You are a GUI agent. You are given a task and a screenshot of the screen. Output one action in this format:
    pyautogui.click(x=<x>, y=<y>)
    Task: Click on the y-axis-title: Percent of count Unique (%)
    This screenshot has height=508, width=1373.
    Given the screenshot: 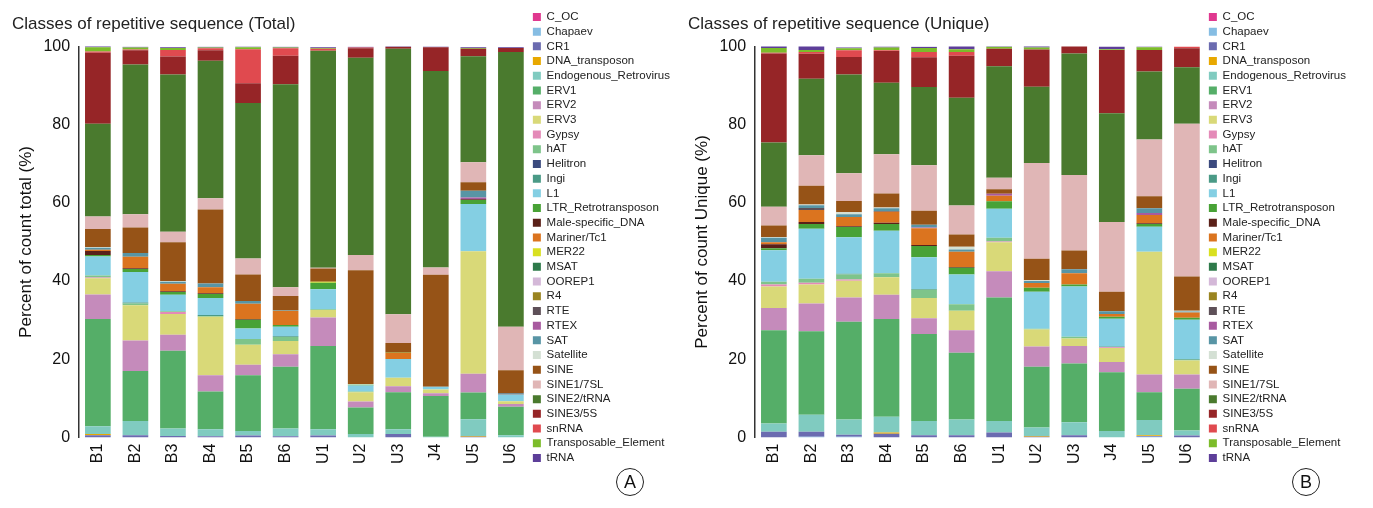 What is the action you would take?
    pyautogui.click(x=701, y=242)
    